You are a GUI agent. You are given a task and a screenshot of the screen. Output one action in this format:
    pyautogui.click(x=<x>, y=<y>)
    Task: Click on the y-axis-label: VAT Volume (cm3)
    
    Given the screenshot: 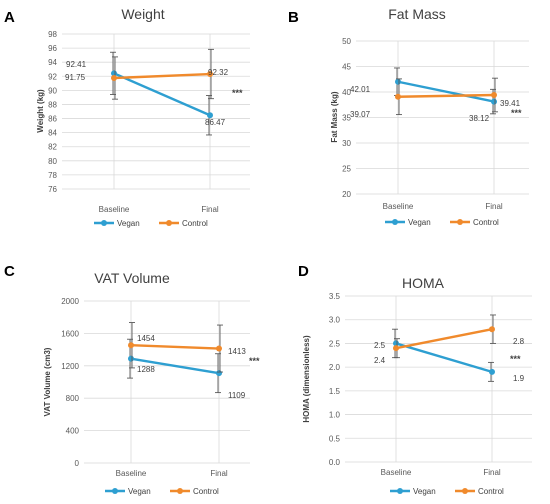 What is the action you would take?
    pyautogui.click(x=47, y=381)
    